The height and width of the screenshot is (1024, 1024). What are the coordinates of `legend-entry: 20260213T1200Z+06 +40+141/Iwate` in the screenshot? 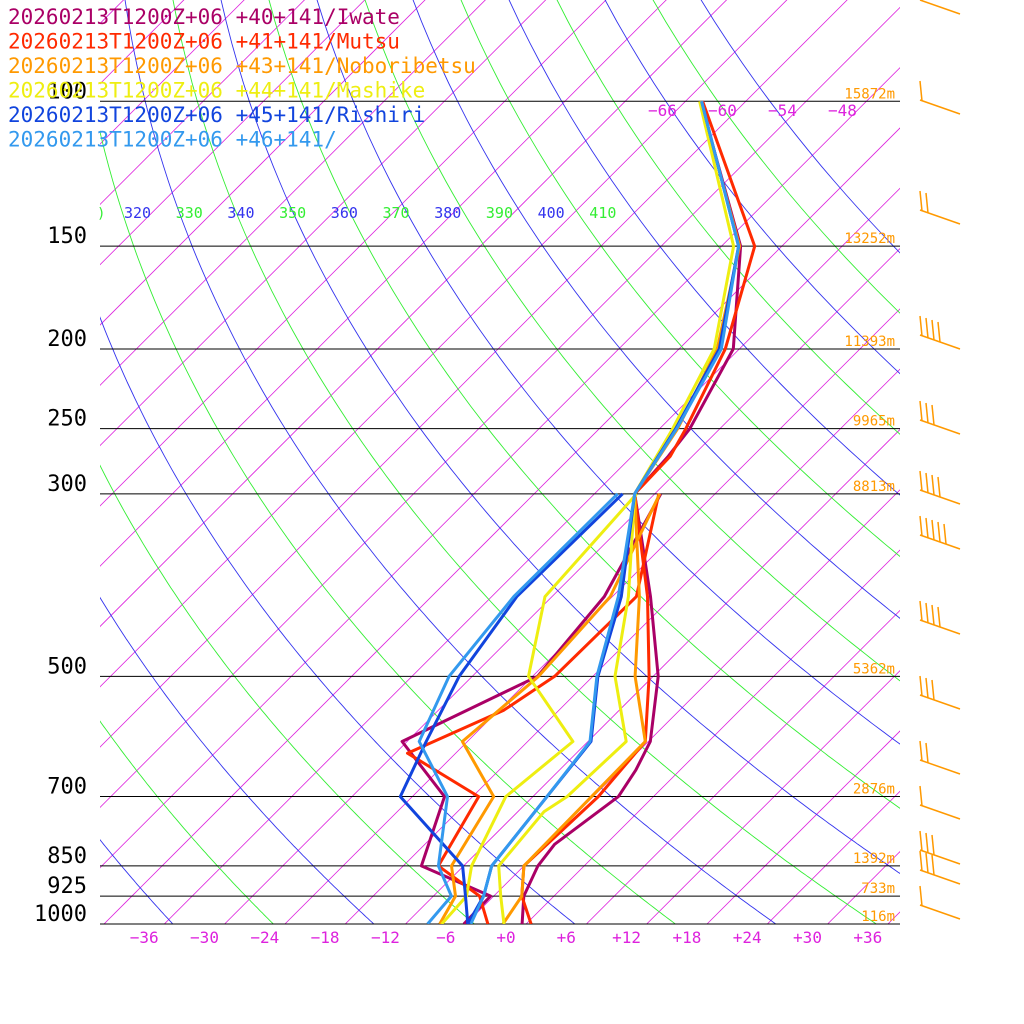 It's located at (204, 17).